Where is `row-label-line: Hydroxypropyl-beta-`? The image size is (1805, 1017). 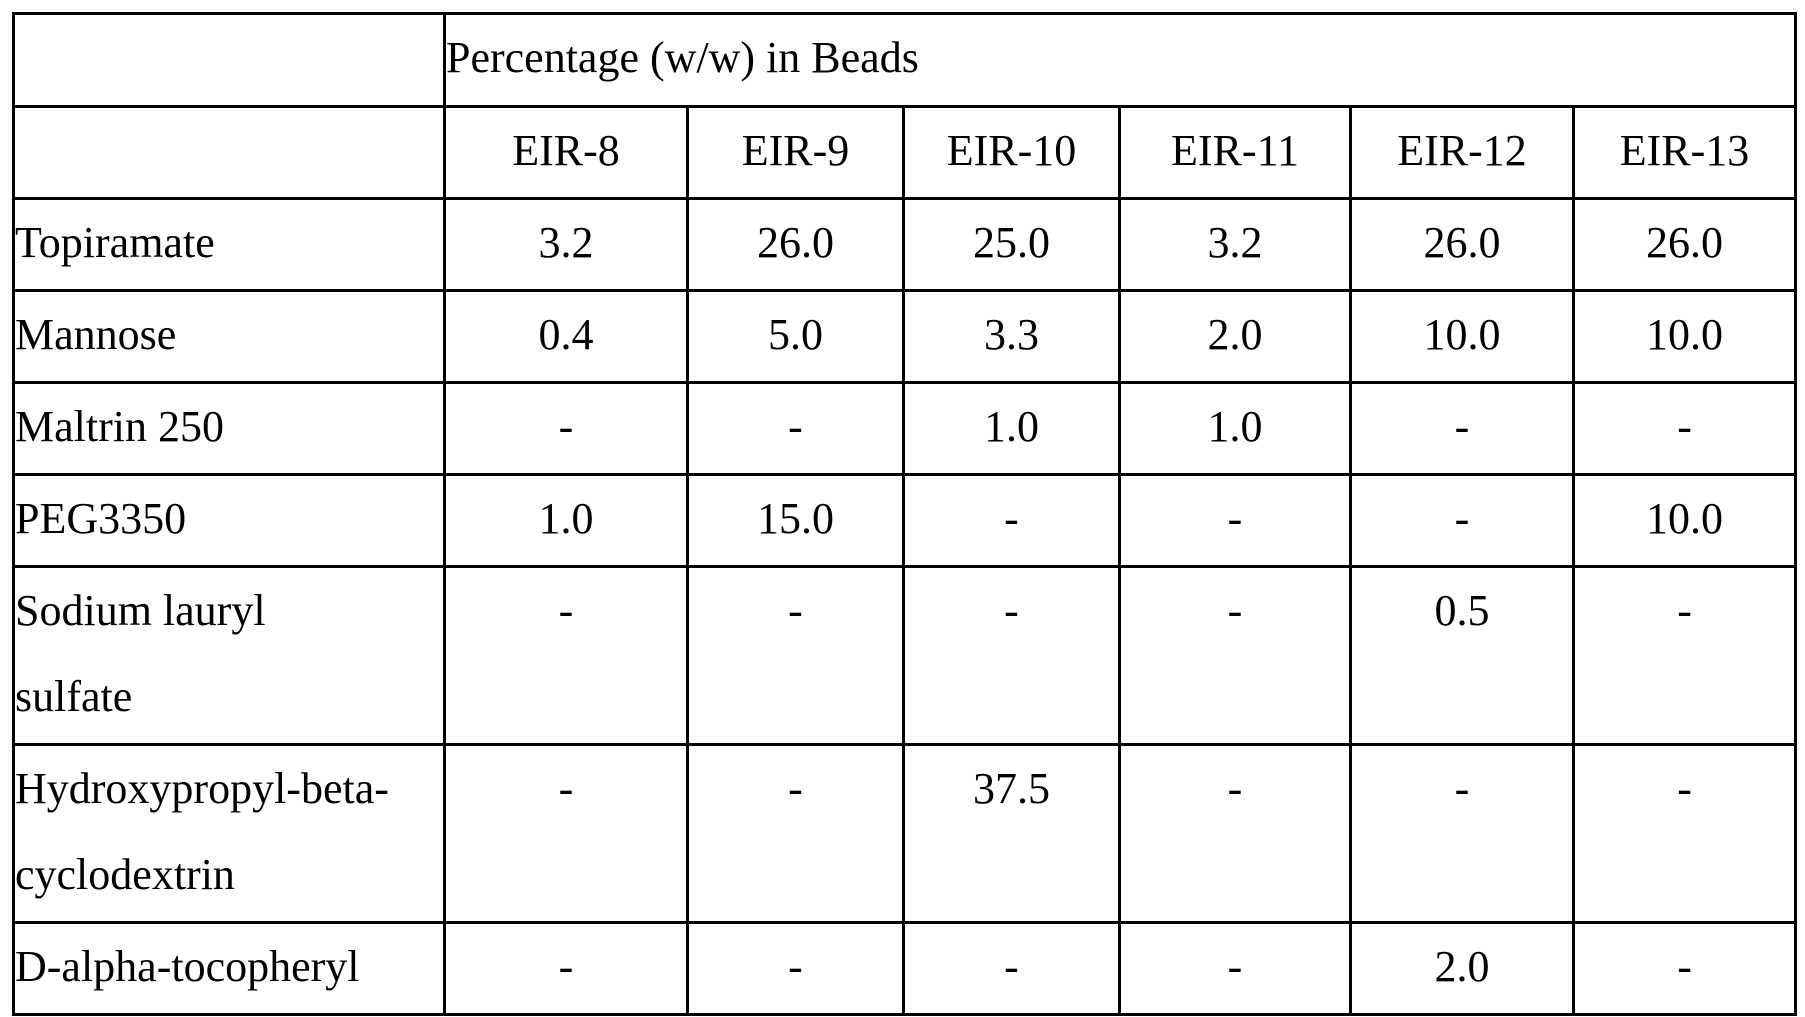
row-label-line: Hydroxypropyl-beta- is located at coordinates (202, 788).